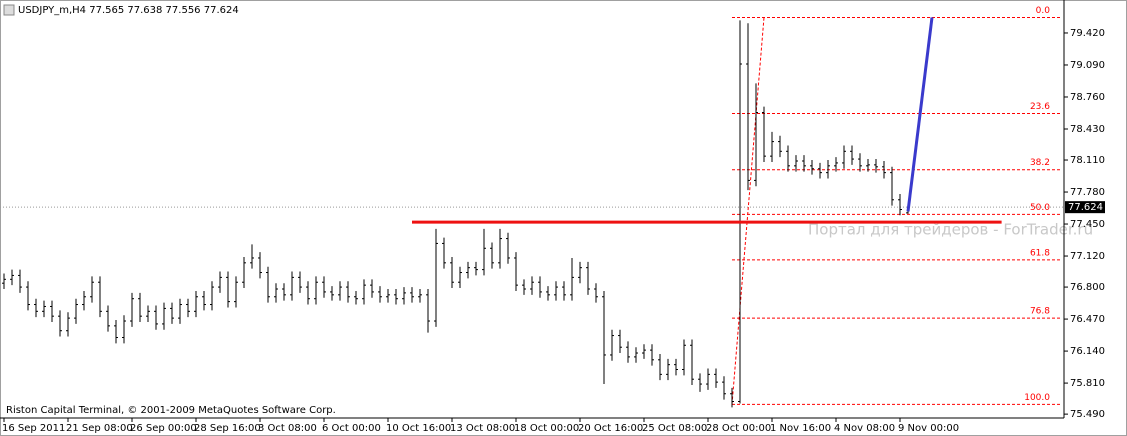  What do you see at coordinates (738, 428) in the screenshot?
I see `x-tick-label: 28 Oct 00:00` at bounding box center [738, 428].